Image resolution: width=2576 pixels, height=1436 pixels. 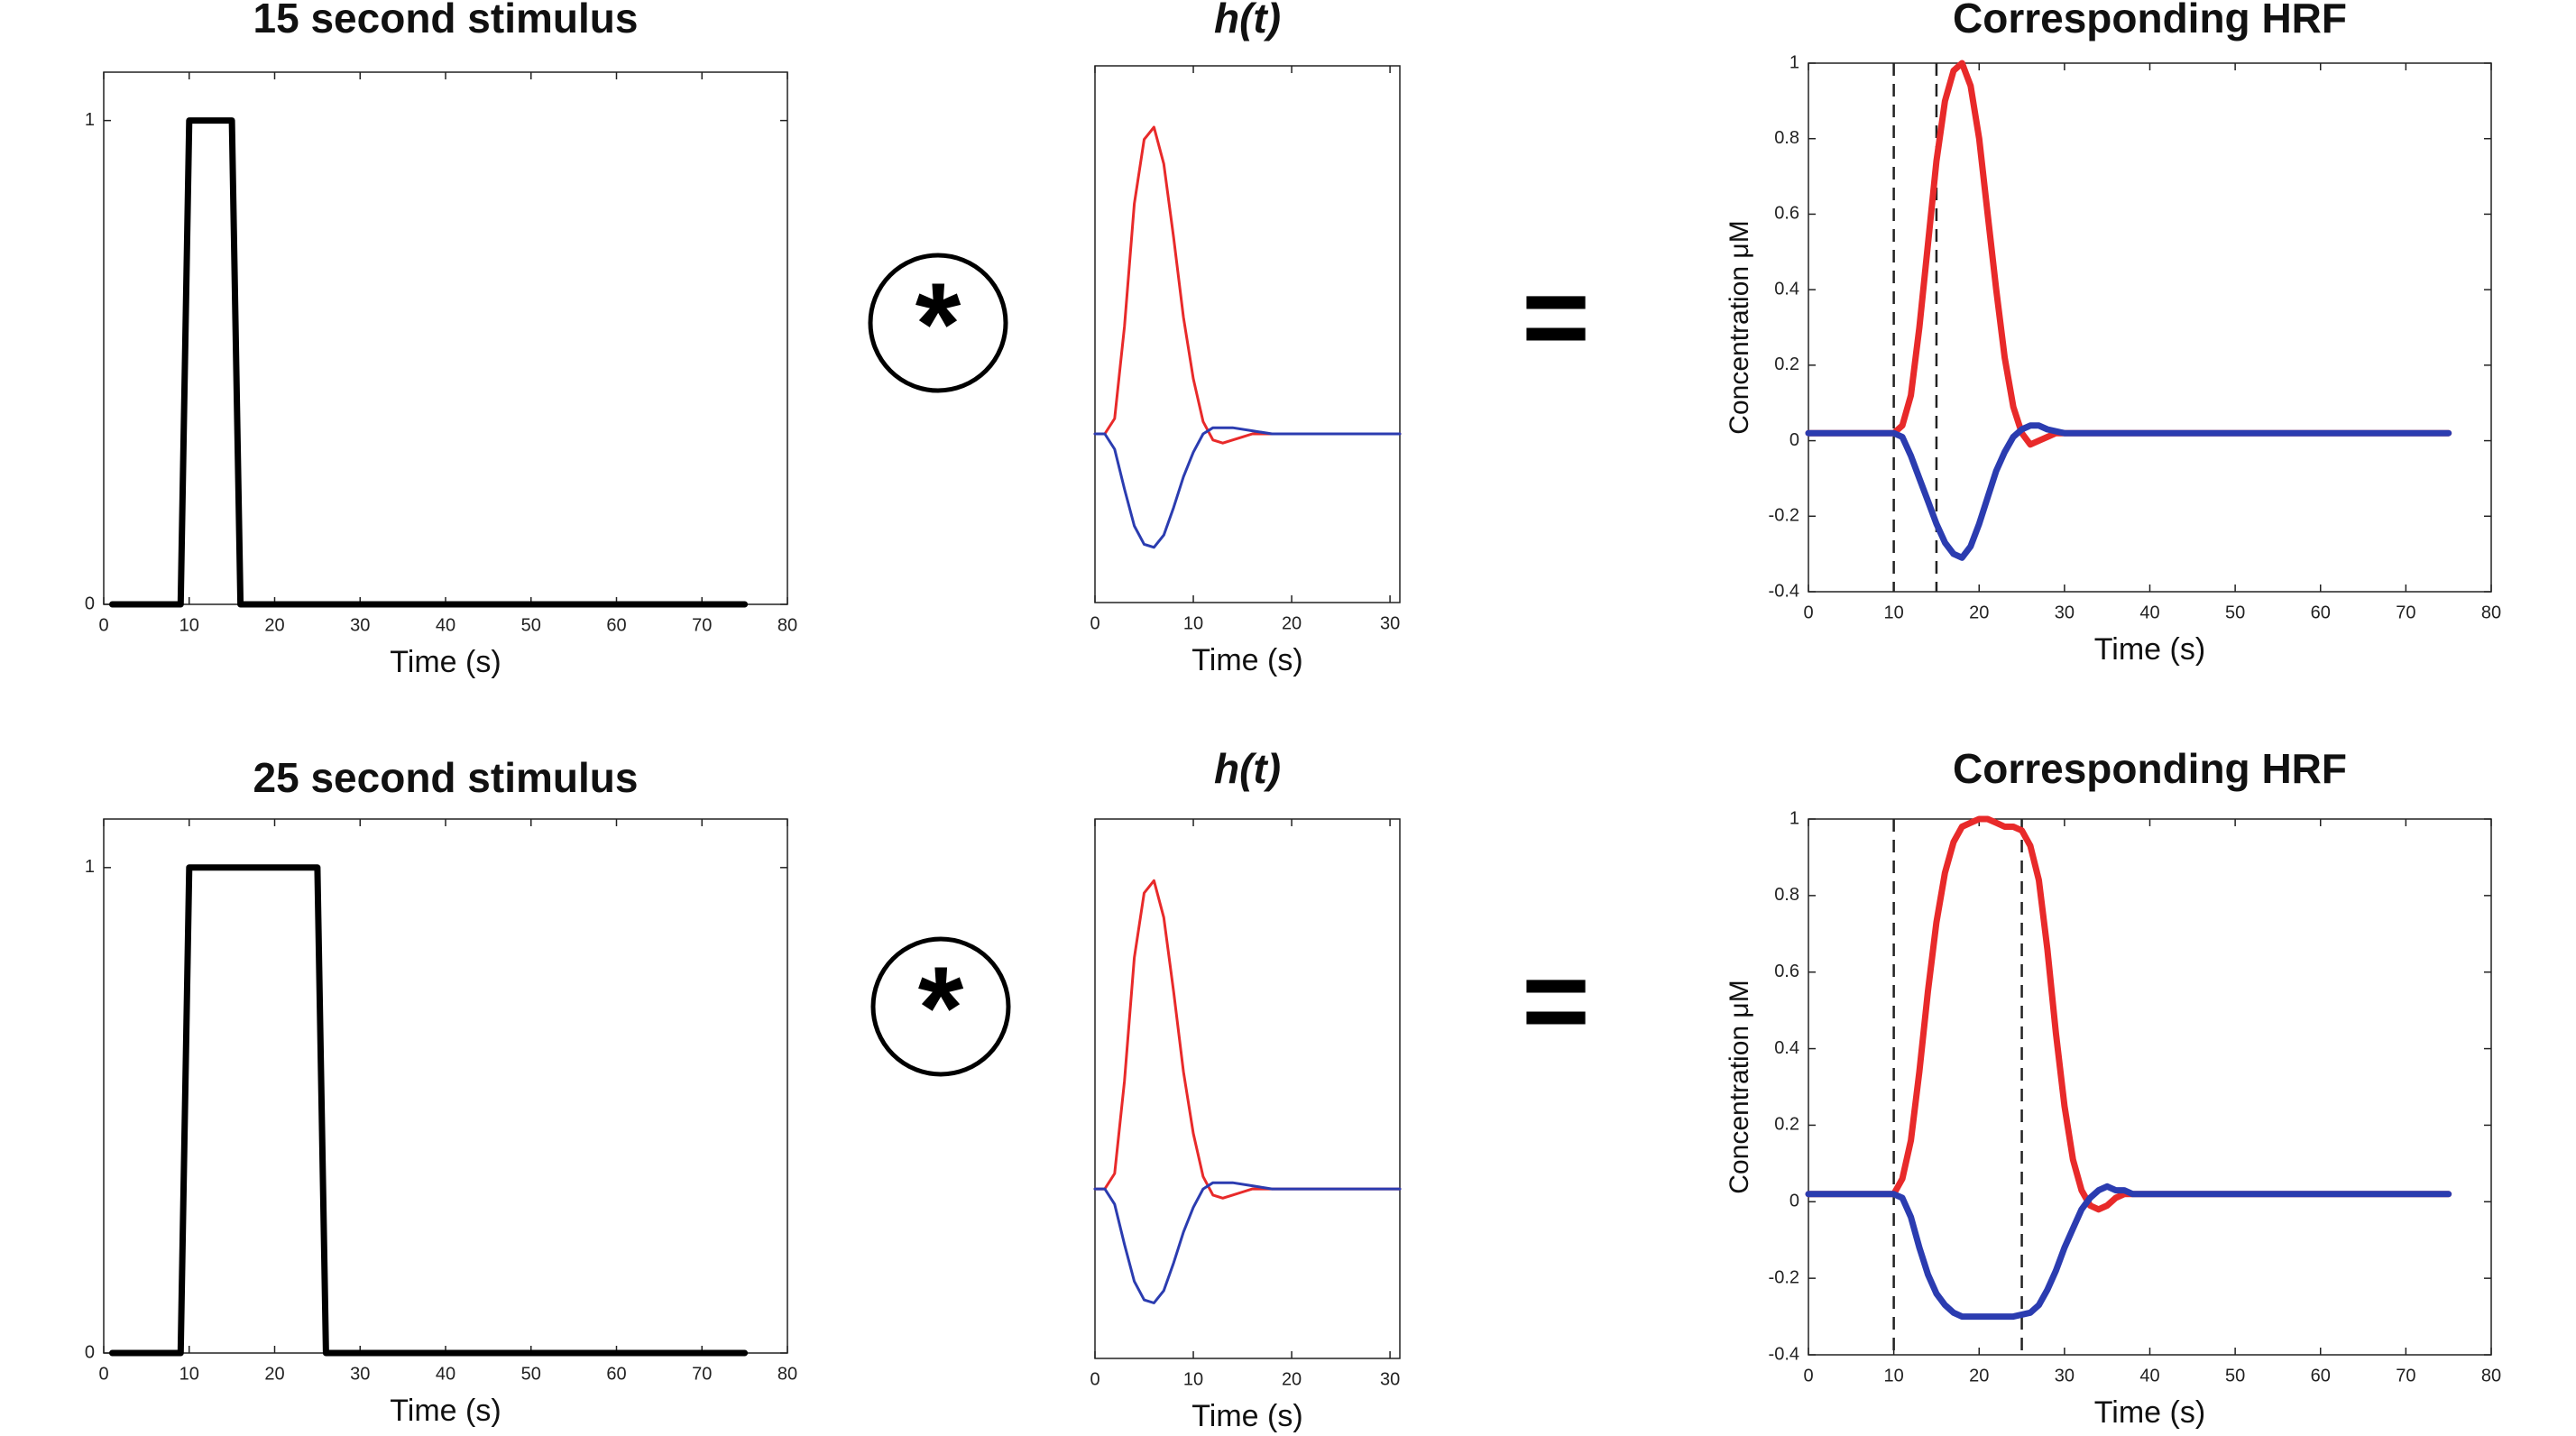 I want to click on chart-title: 25 second stimulus, so click(x=446, y=777).